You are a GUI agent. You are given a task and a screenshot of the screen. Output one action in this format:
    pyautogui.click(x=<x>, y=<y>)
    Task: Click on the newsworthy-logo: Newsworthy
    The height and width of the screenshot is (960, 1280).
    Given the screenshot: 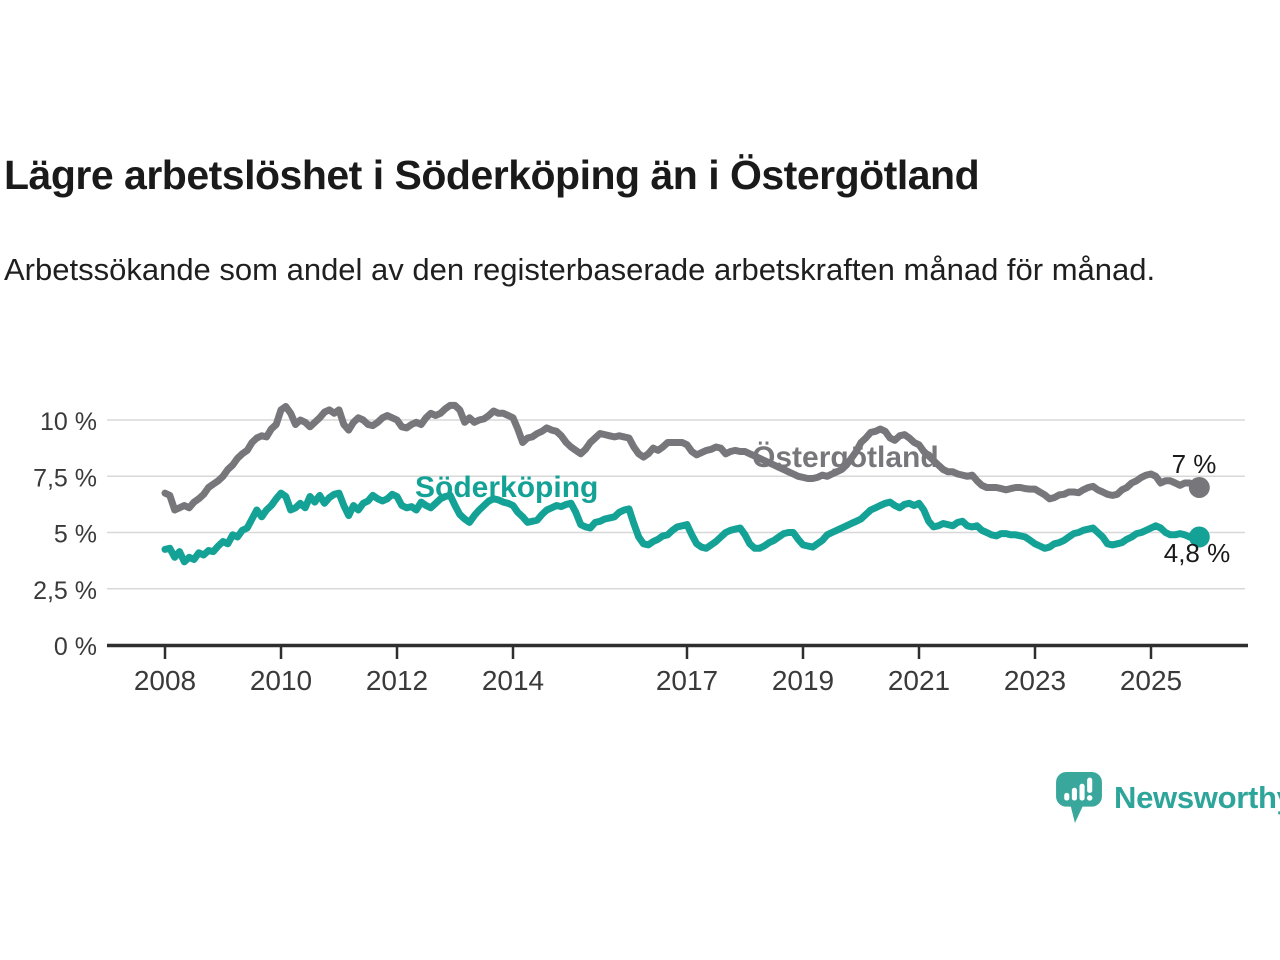 What is the action you would take?
    pyautogui.click(x=1168, y=798)
    